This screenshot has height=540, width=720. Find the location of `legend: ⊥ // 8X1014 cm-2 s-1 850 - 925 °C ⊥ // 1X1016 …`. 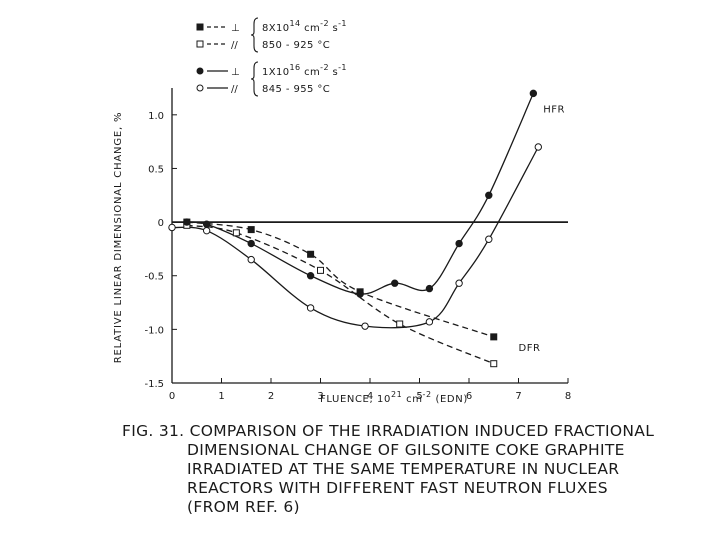

legend: ⊥ // 8X1014 cm-2 s-1 850 - 925 °C ⊥ // 1X1016 … is located at coordinates (271, 57).